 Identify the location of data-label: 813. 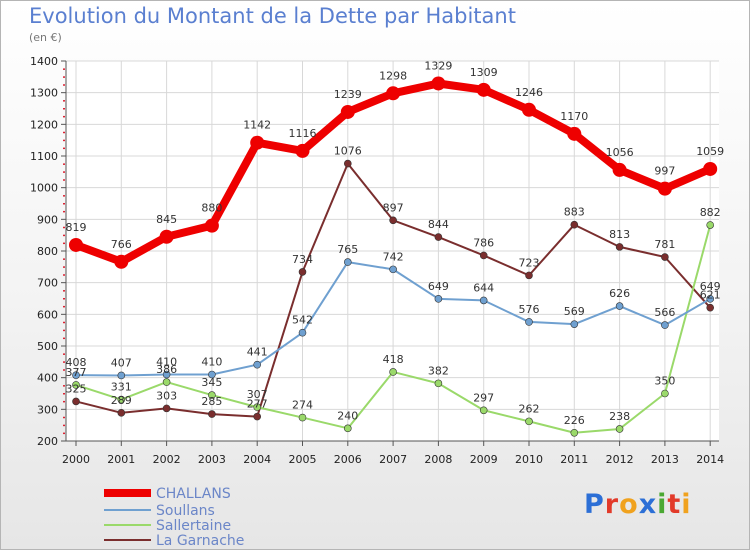
(619, 234).